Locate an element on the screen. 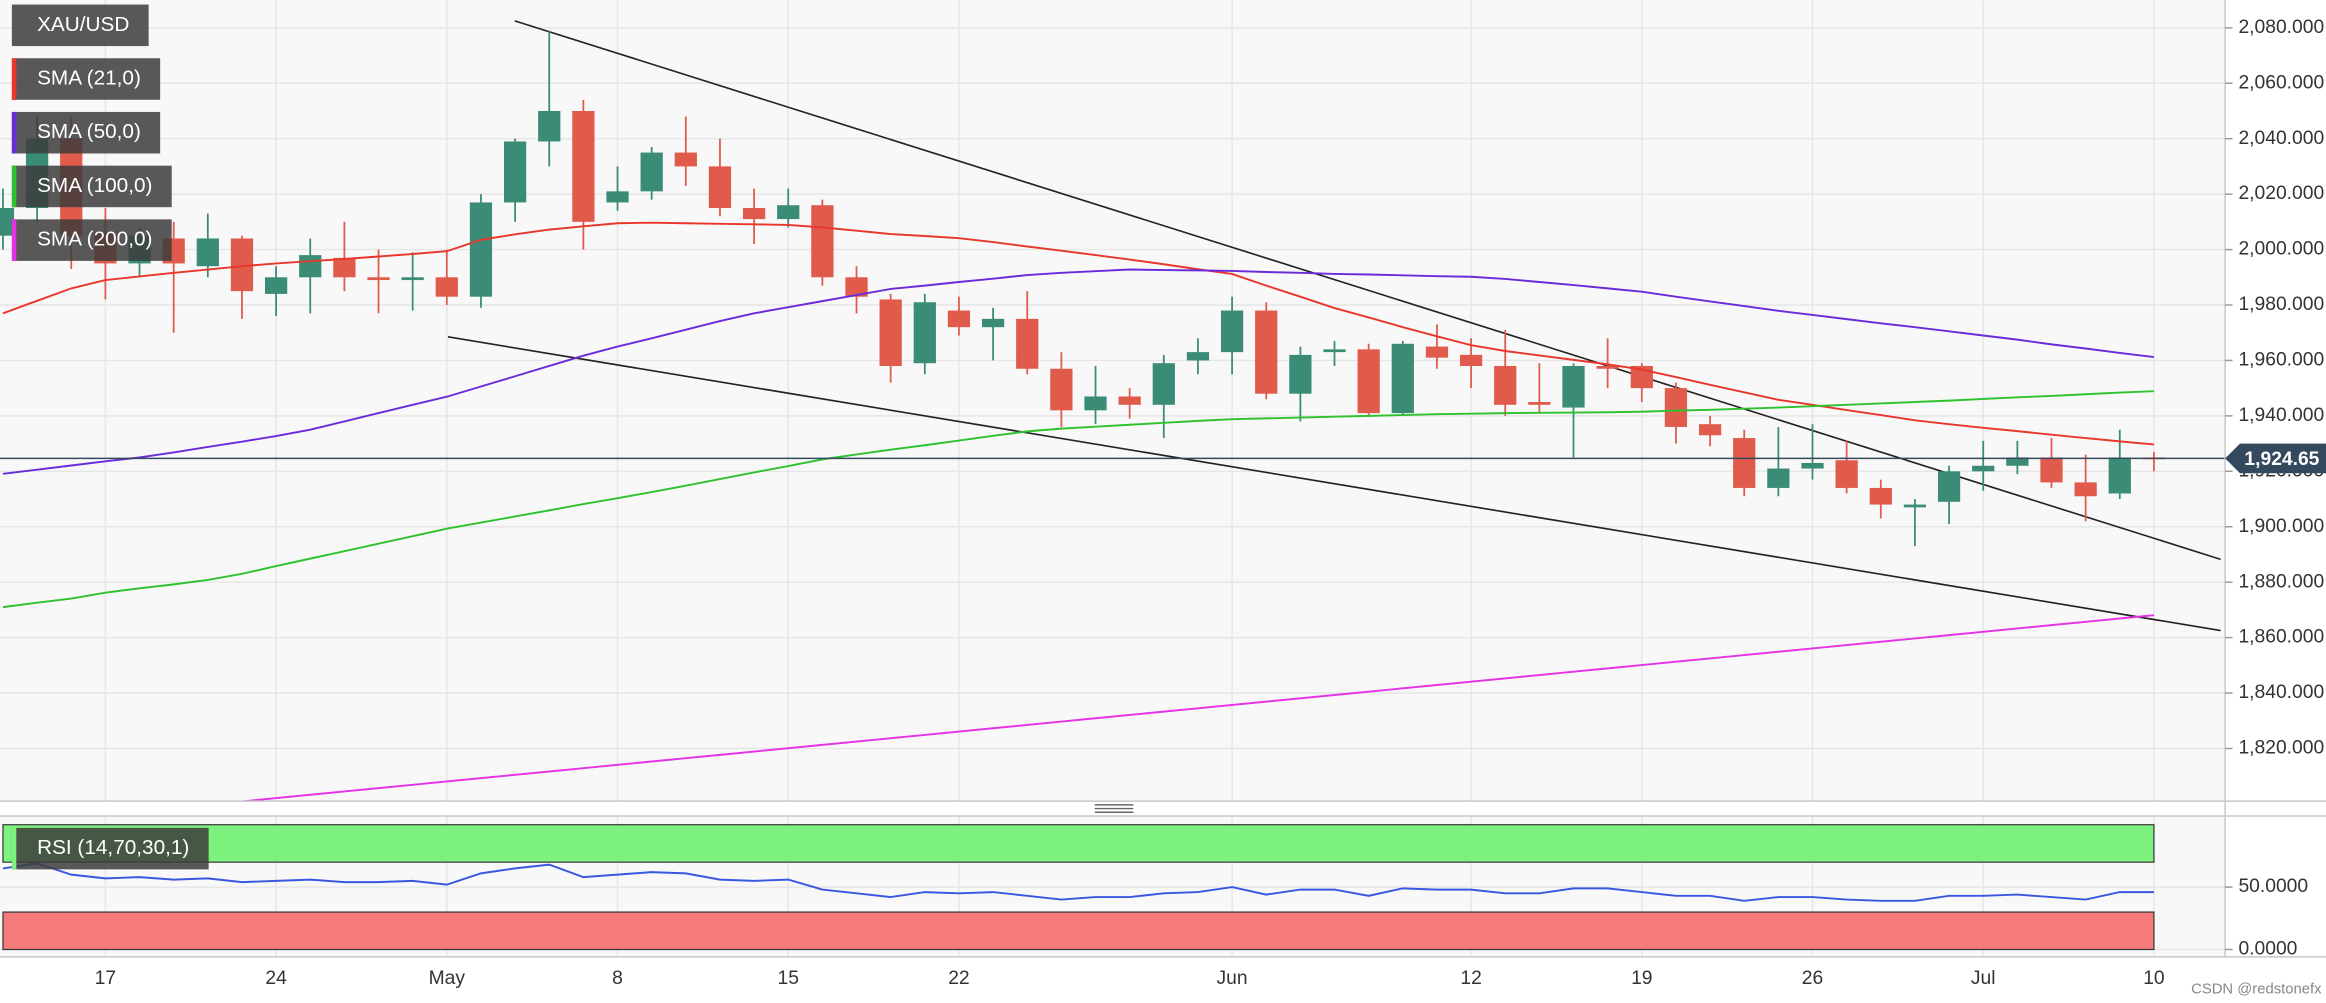 This screenshot has height=1003, width=2326. legend-entry: SMA (200,0) is located at coordinates (91, 240).